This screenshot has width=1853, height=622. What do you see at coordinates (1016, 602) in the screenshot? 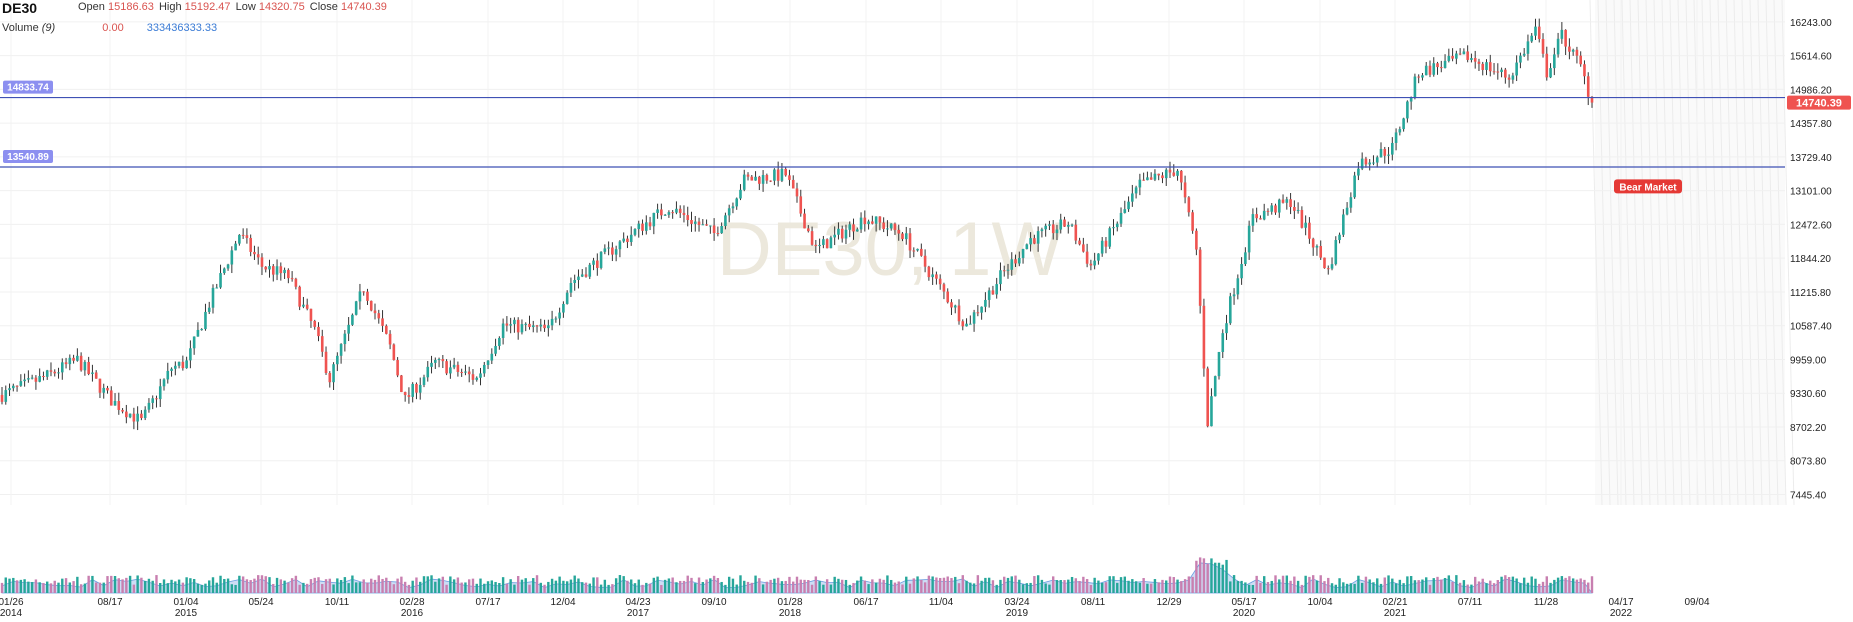
I see `x-tick-label: 03/24` at bounding box center [1016, 602].